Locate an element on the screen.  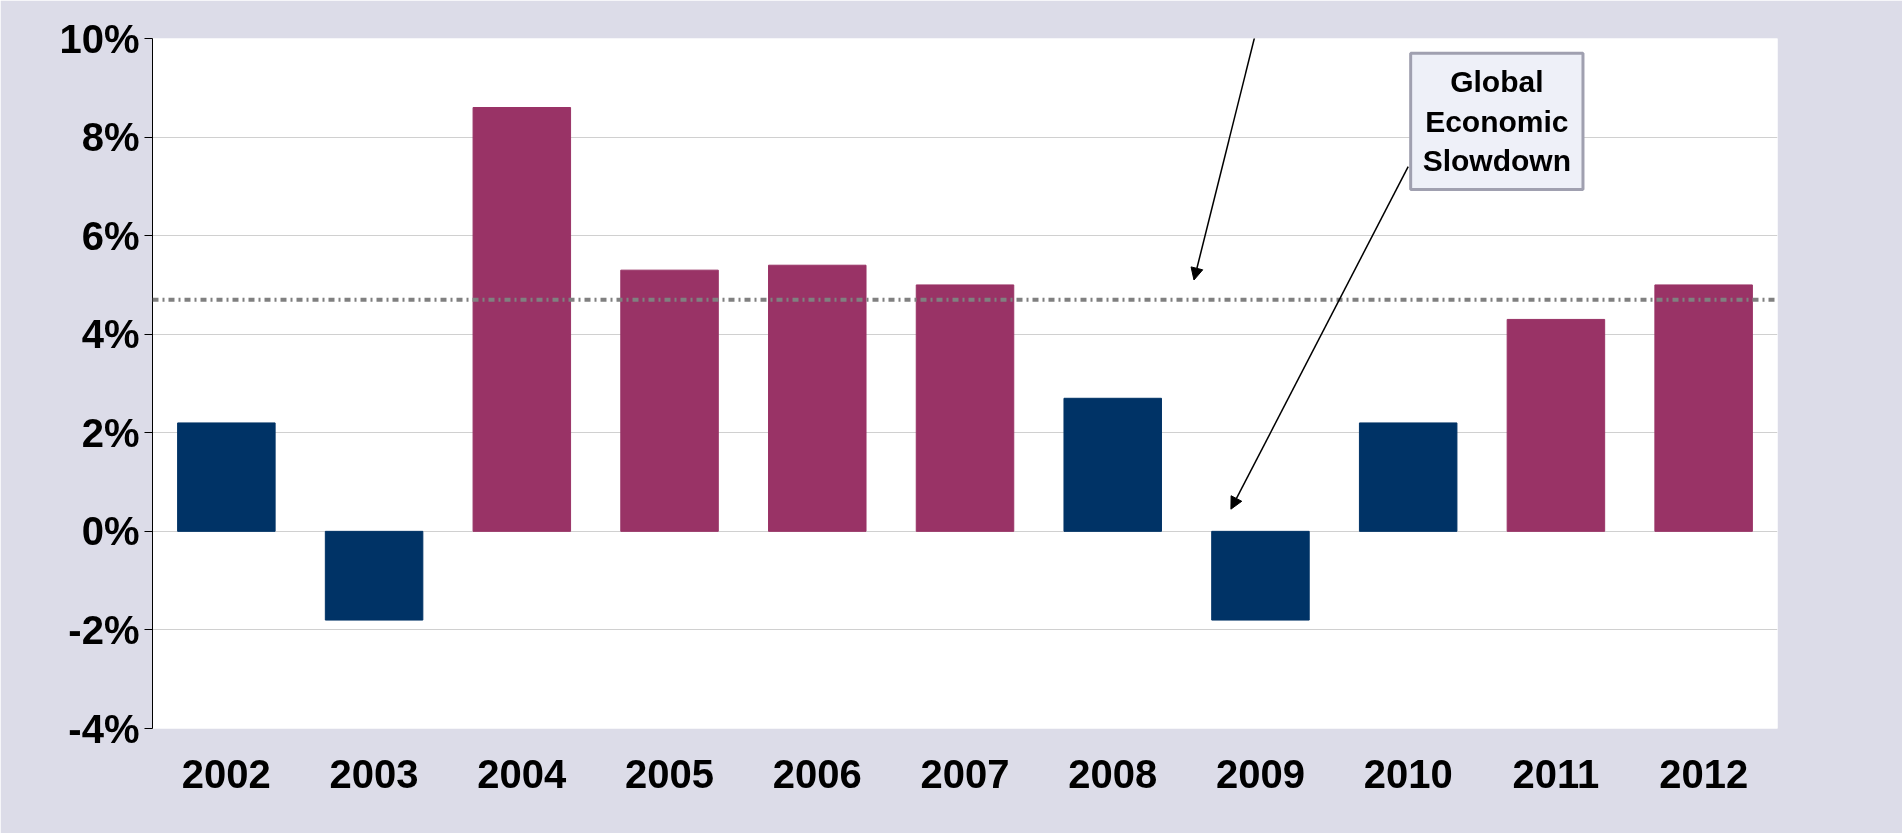
x-tick-label: 2011 is located at coordinates (1556, 773).